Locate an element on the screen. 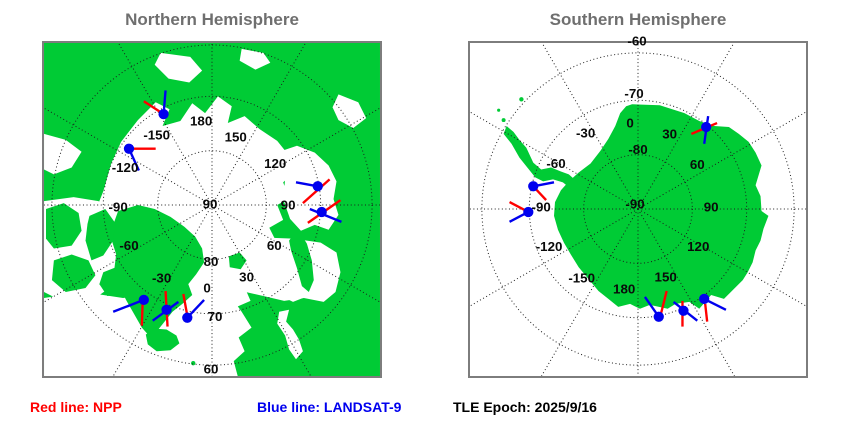 Image resolution: width=850 pixels, height=425 pixels. grid-label: 80 is located at coordinates (211, 261).